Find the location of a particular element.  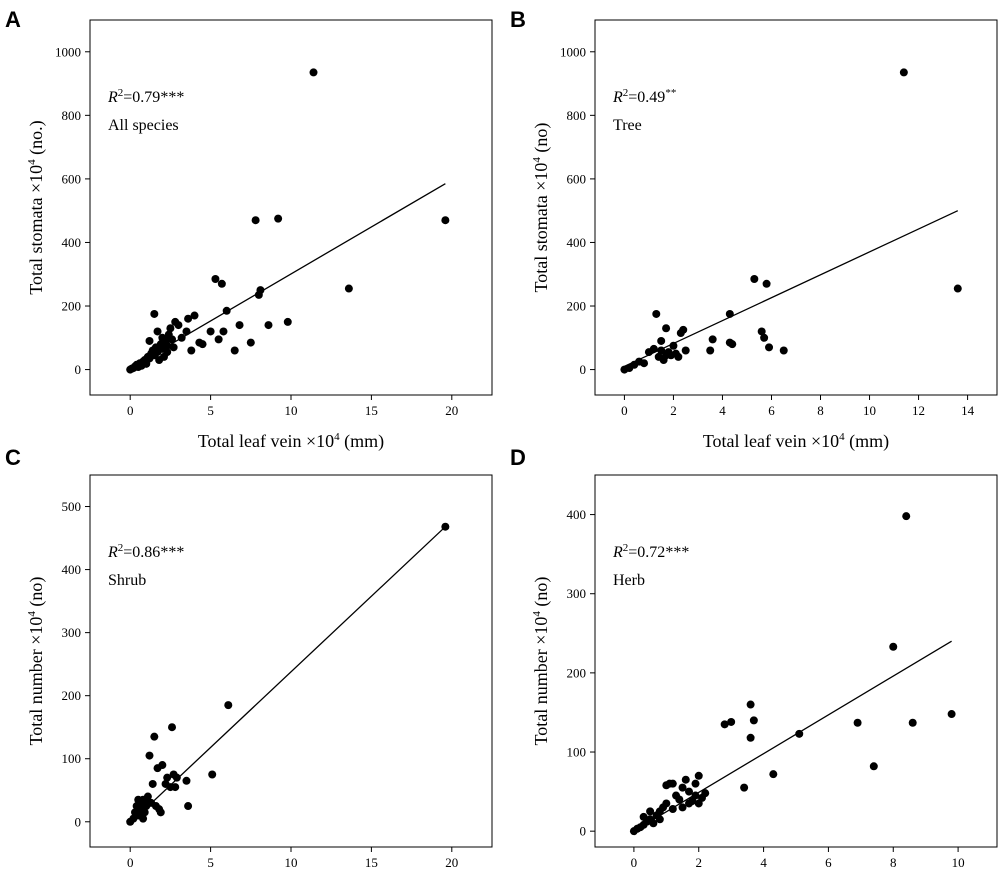

y-axis-title-unit: (no) is located at coordinates (541, 594).